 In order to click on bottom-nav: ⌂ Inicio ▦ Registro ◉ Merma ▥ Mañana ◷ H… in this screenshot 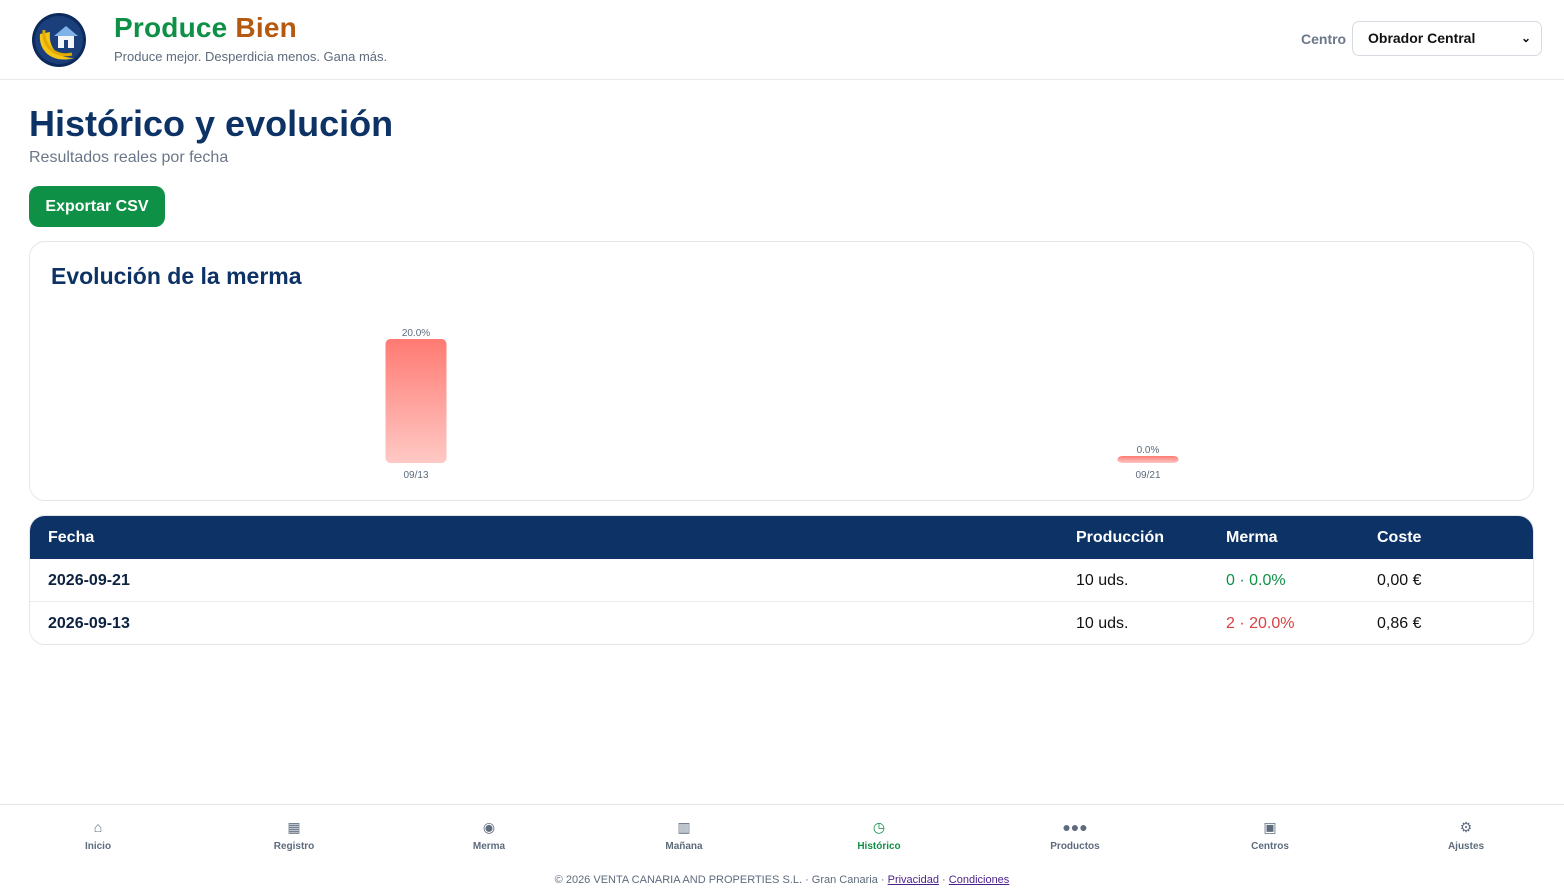, I will do `click(782, 836)`.